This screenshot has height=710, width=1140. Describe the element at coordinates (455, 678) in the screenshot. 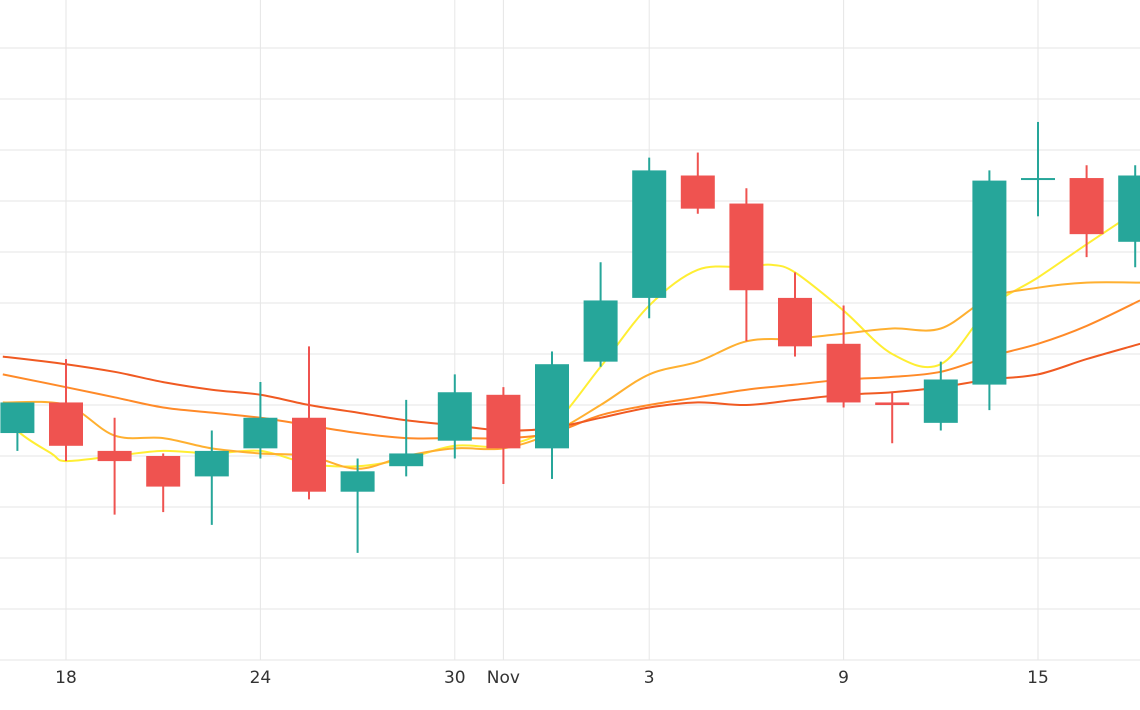

I see `x-tick-label: 30` at that location.